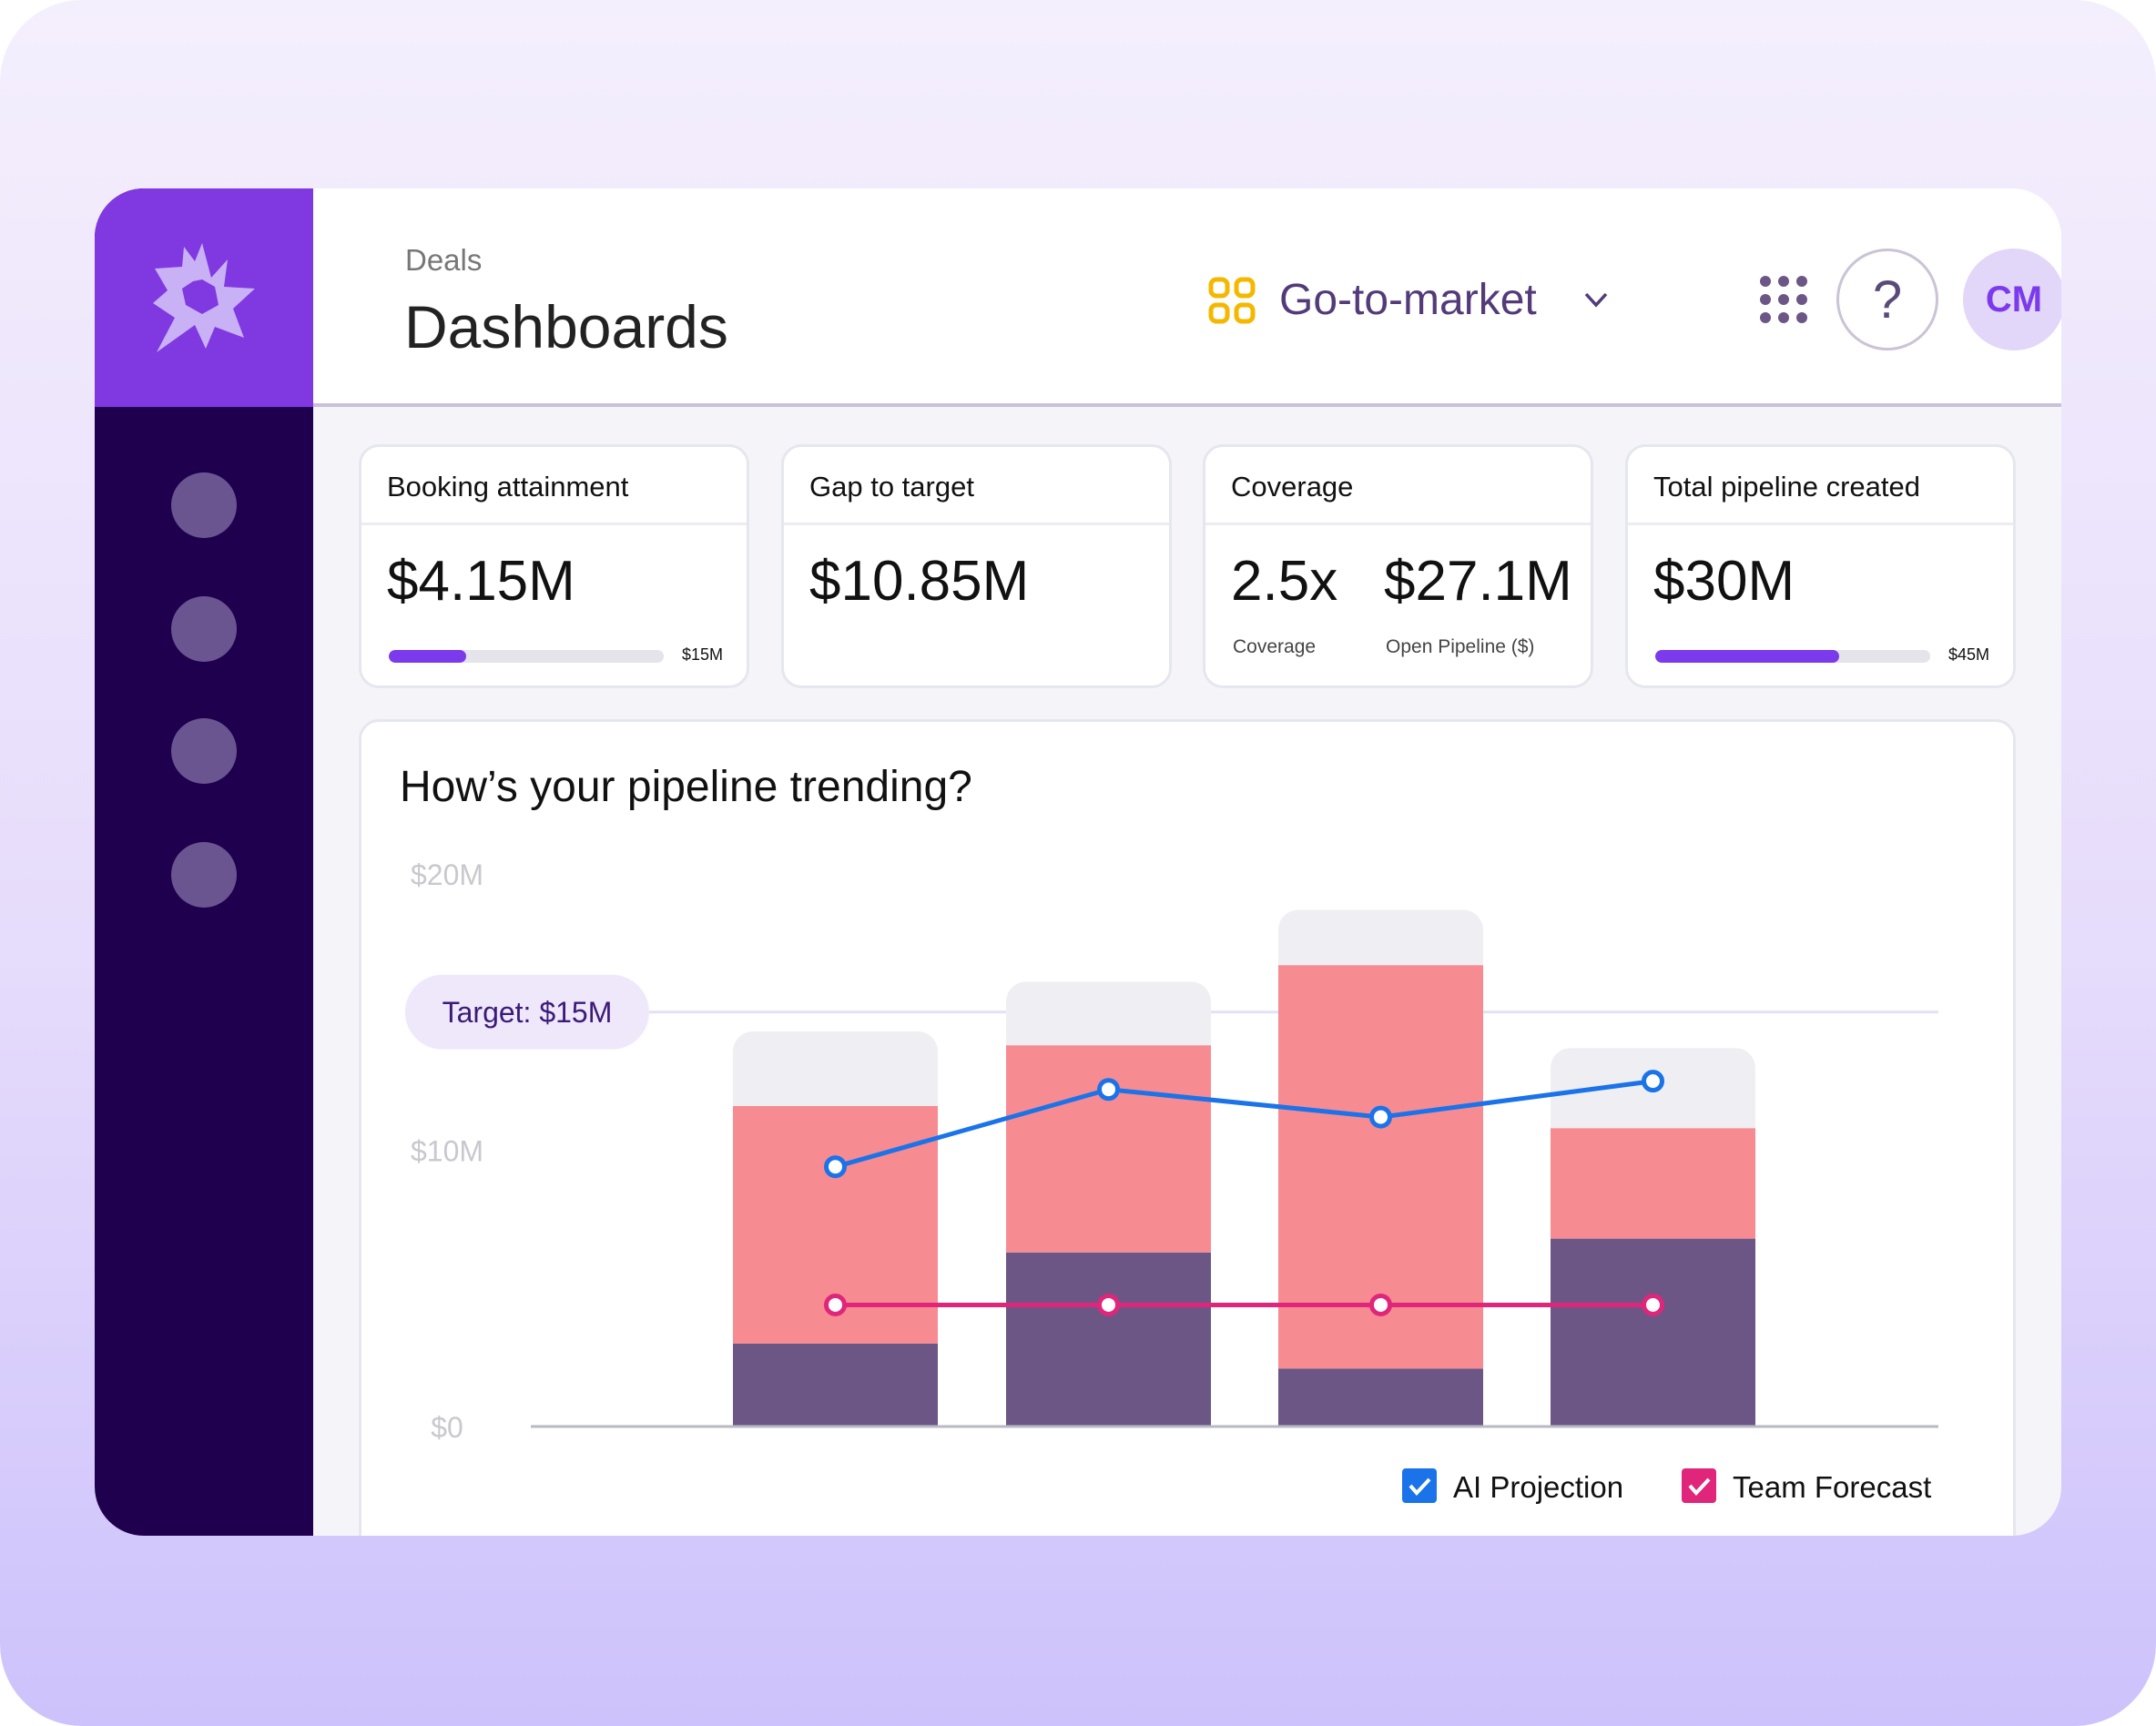 The height and width of the screenshot is (1726, 2156). I want to click on card-gap-to-target: Gap to target $10.85M, so click(977, 566).